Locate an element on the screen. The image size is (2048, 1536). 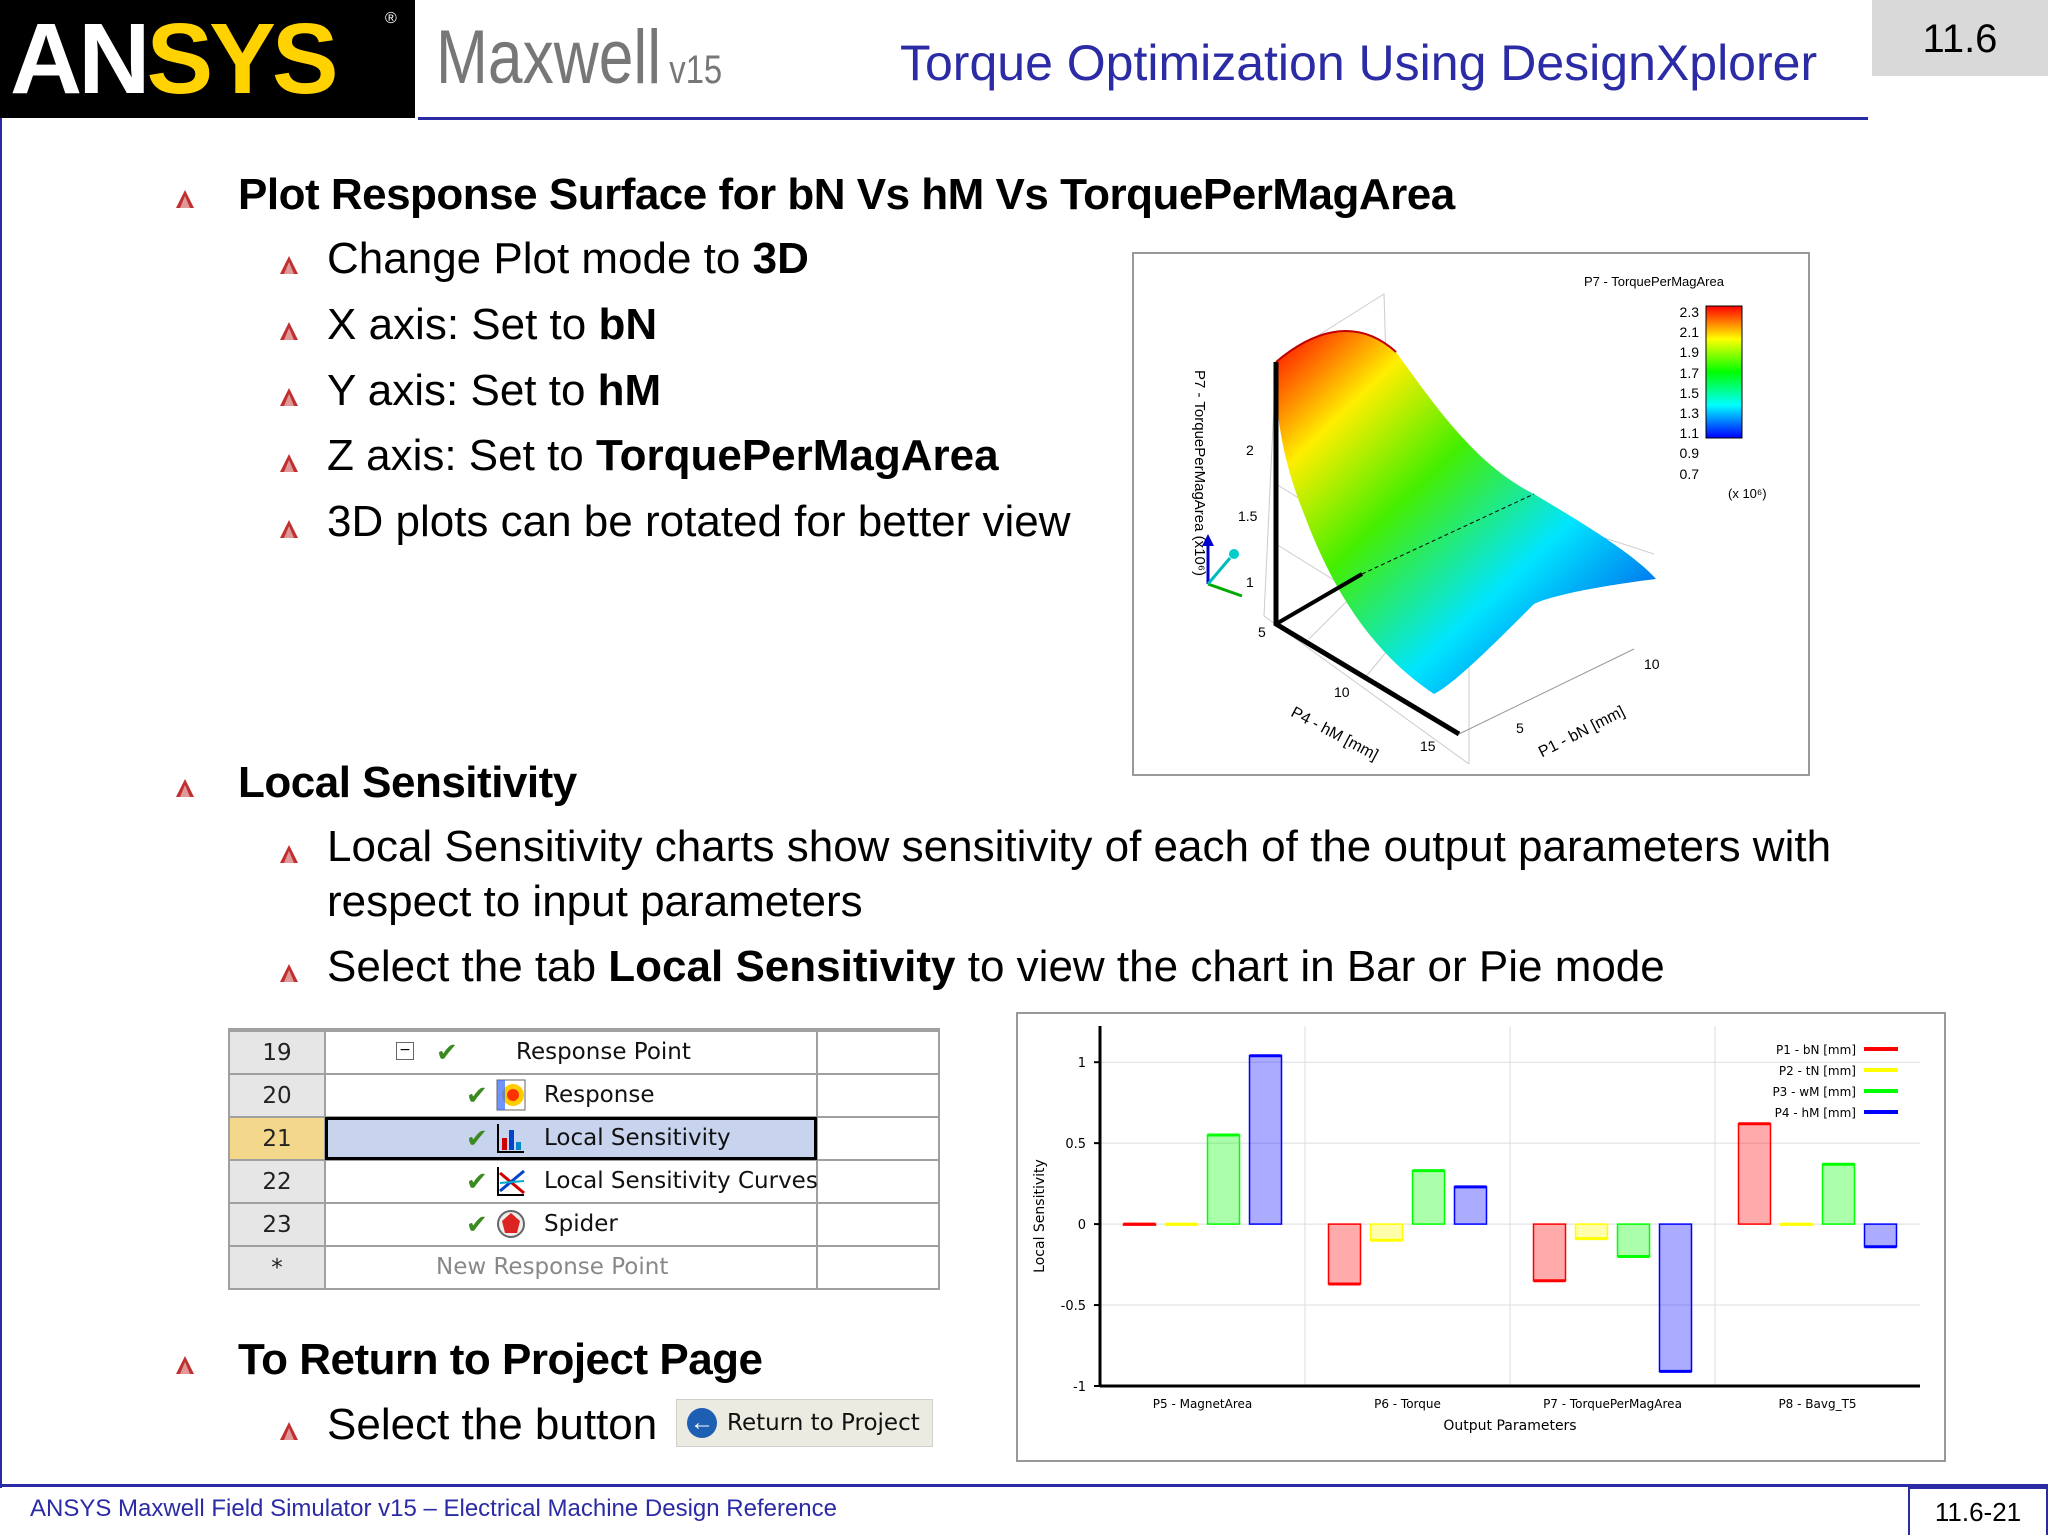
legend-tick: 1.3 is located at coordinates (1689, 413).